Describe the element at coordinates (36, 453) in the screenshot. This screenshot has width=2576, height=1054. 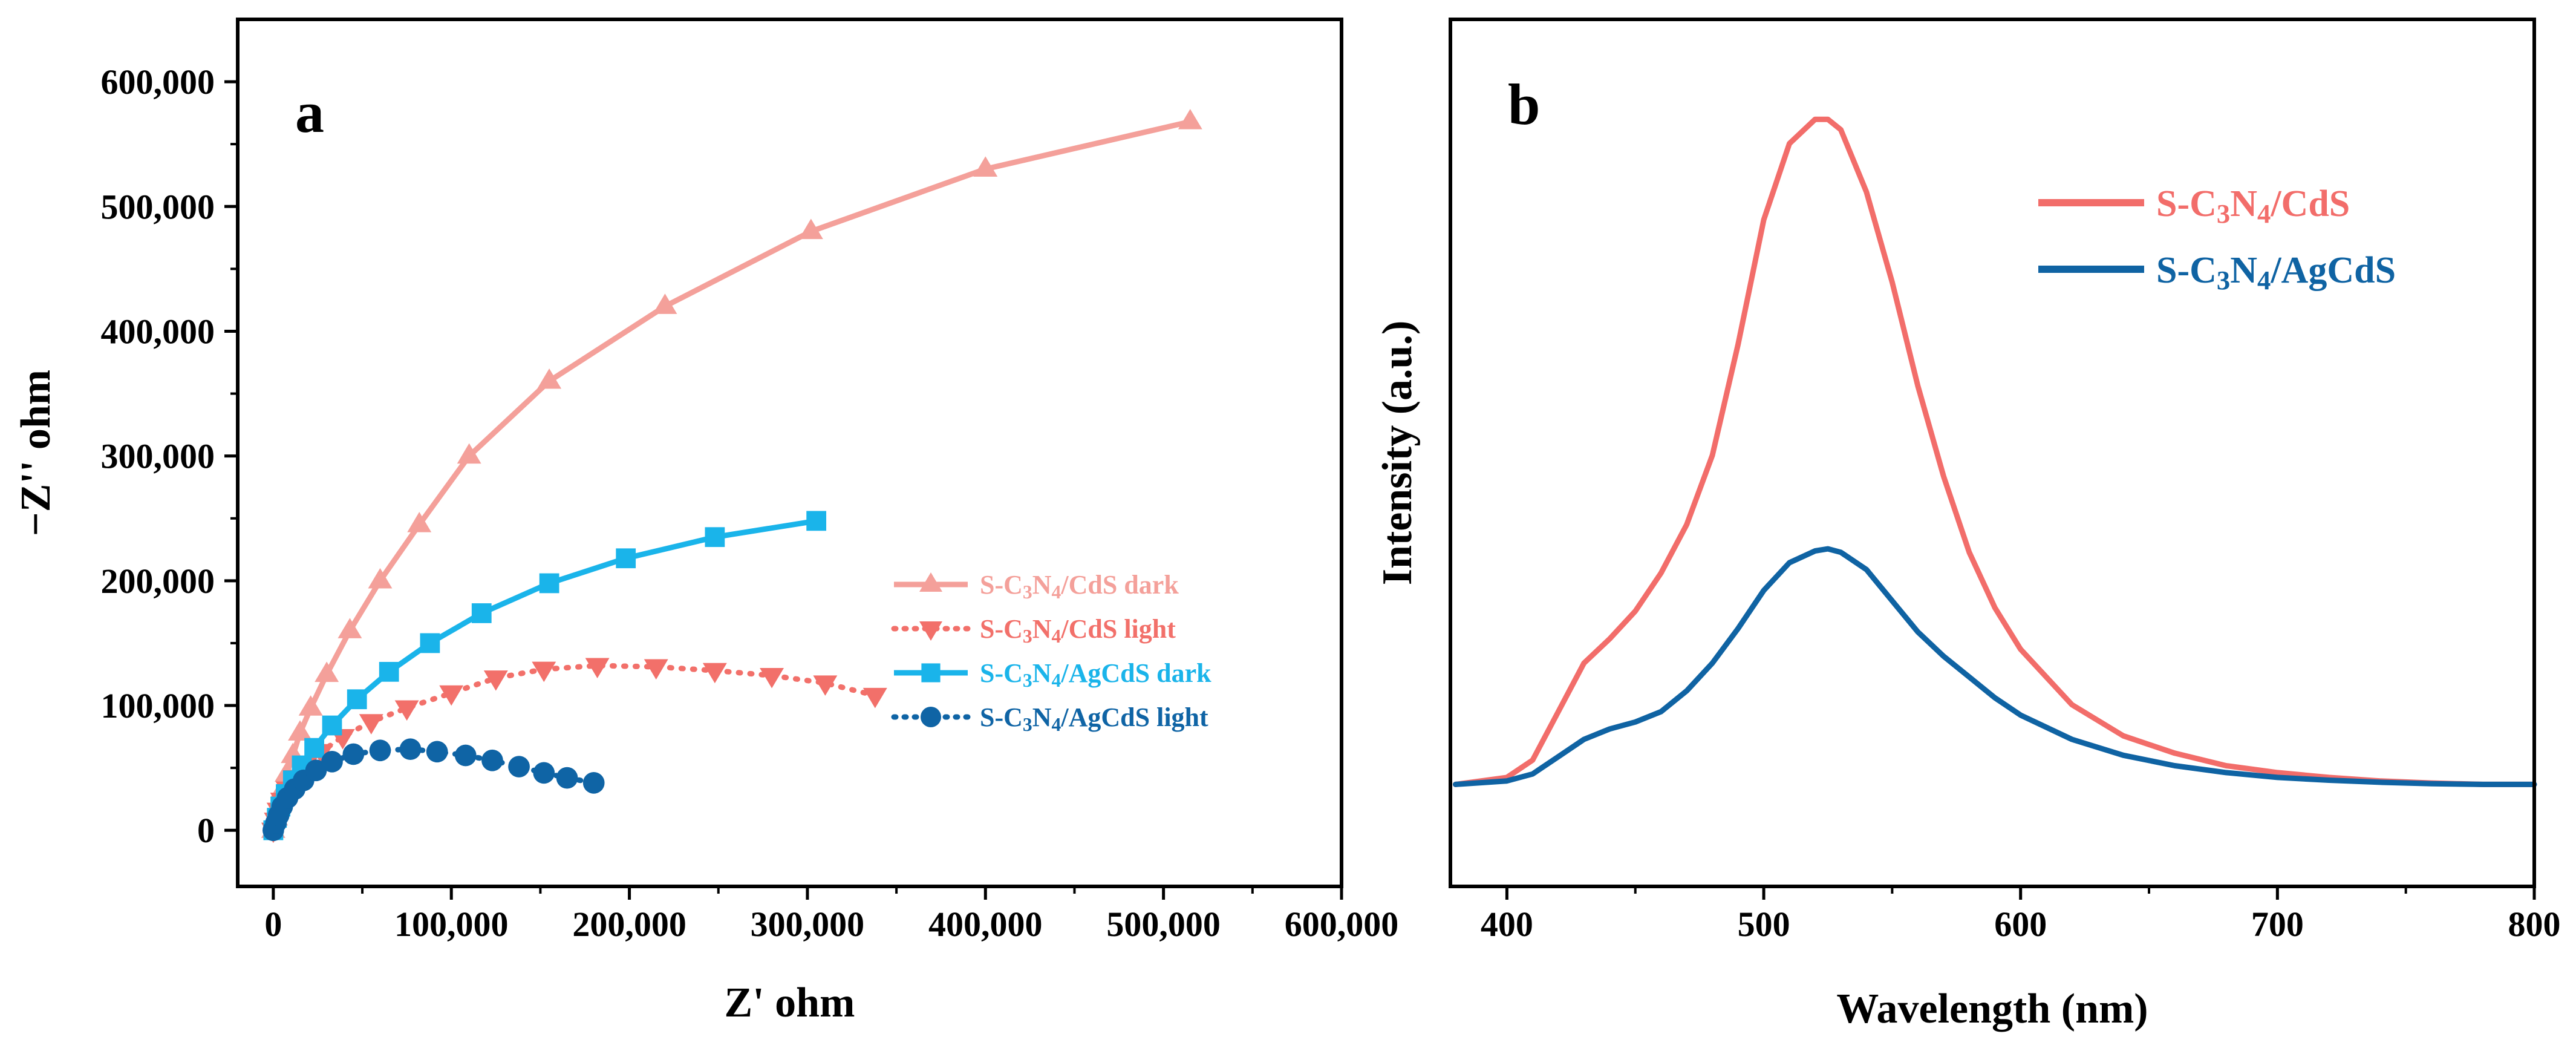
I see `panel-a-y-axis-label: −Z'' ohm` at that location.